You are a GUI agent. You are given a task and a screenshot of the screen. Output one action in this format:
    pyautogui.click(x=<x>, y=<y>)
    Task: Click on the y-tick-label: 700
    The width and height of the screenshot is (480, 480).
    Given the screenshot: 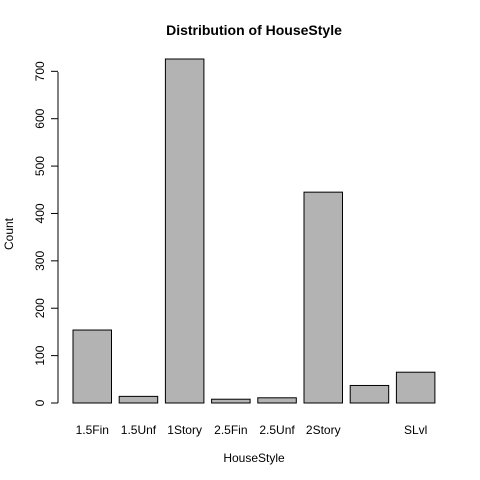 What is the action you would take?
    pyautogui.click(x=40, y=71)
    